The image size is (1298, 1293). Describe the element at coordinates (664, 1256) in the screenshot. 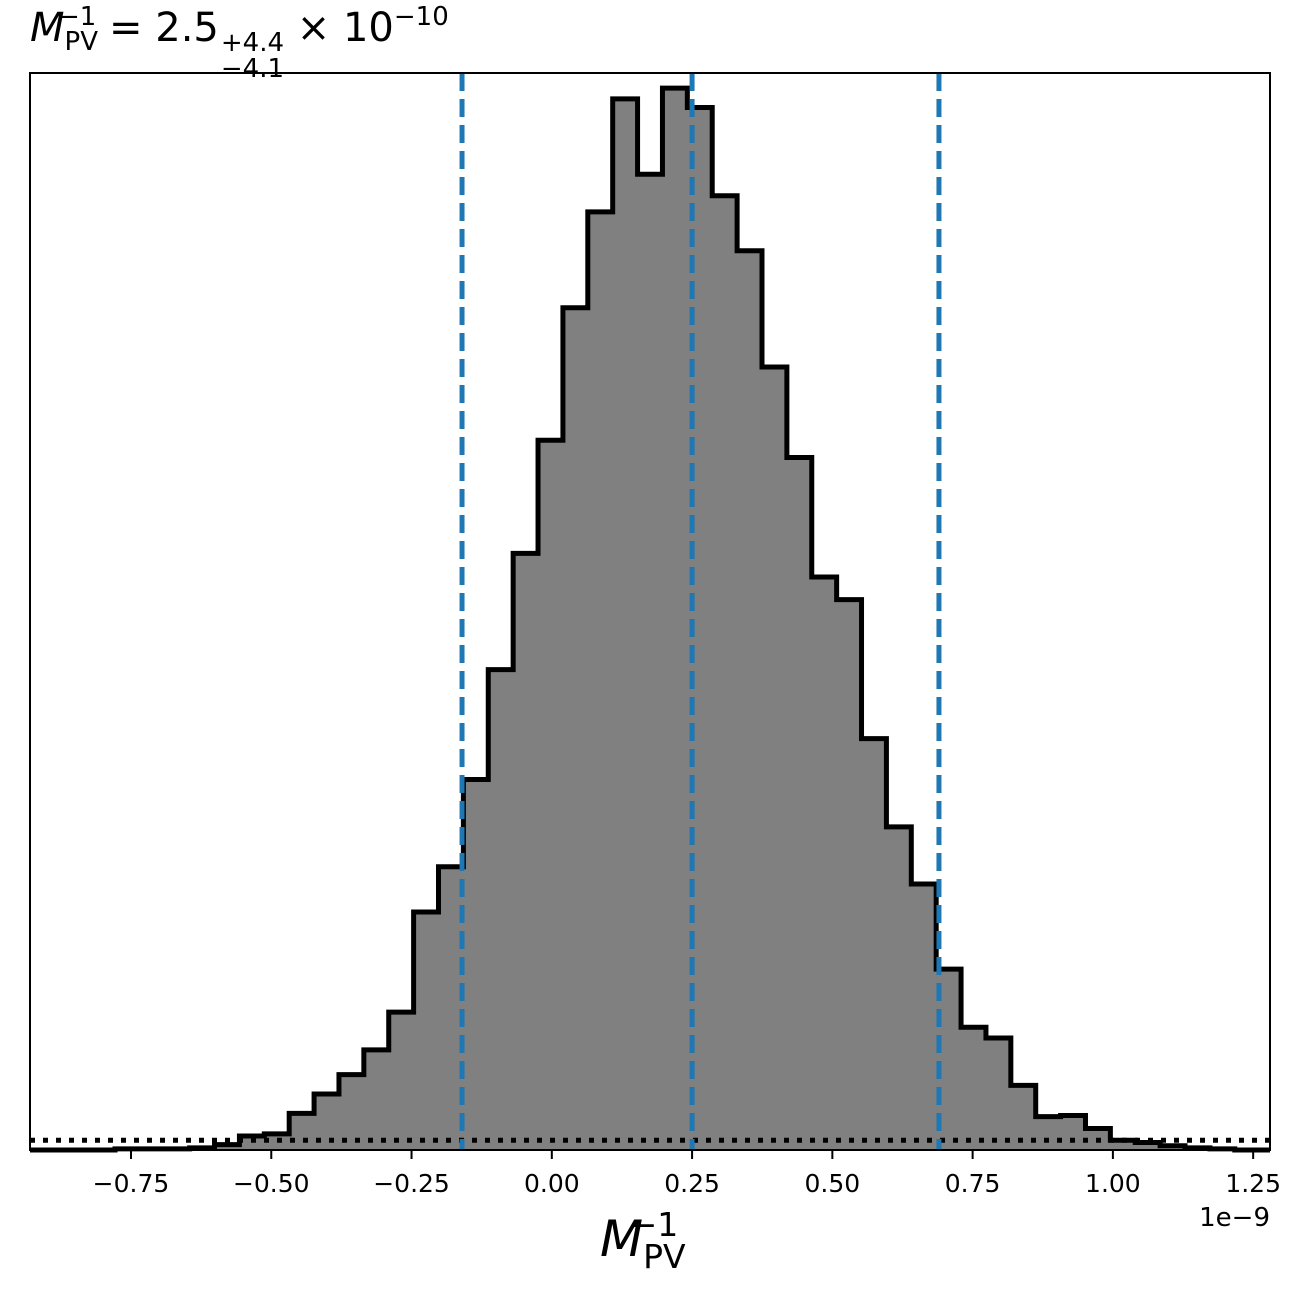

I see `x-axis-subscript: PV` at that location.